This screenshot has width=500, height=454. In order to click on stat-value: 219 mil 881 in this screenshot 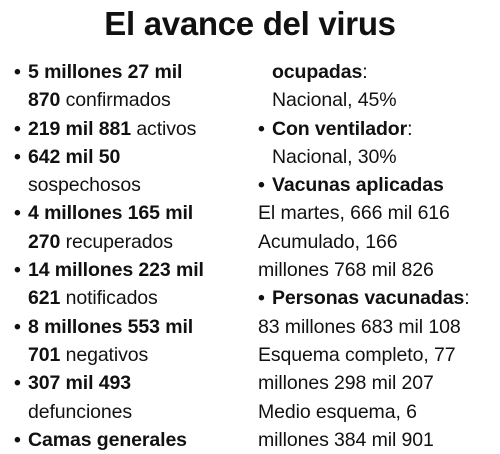, I will do `click(79, 128)`.